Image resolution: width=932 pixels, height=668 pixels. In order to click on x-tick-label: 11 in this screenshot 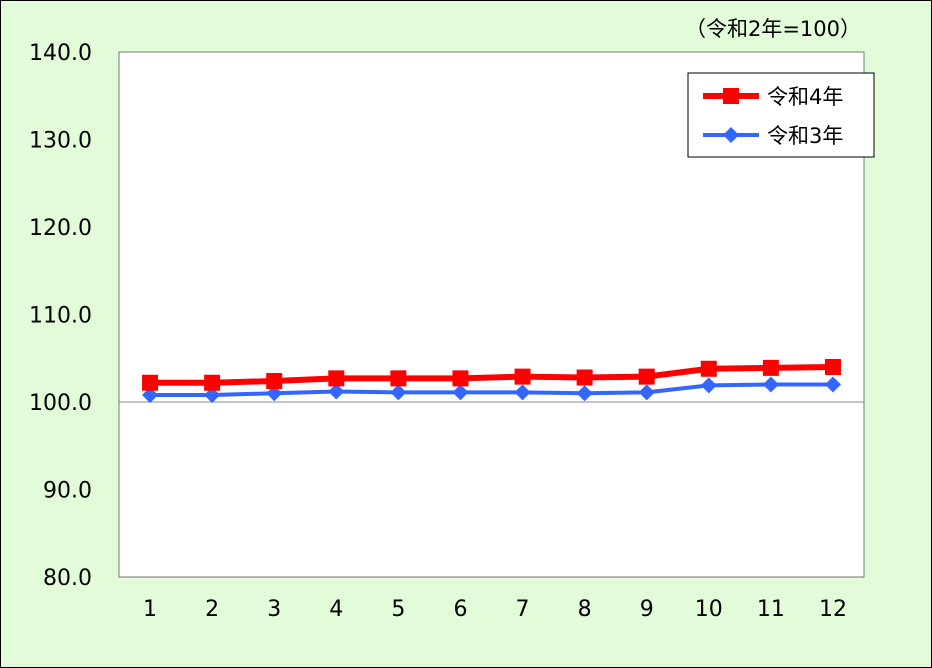, I will do `click(771, 609)`.